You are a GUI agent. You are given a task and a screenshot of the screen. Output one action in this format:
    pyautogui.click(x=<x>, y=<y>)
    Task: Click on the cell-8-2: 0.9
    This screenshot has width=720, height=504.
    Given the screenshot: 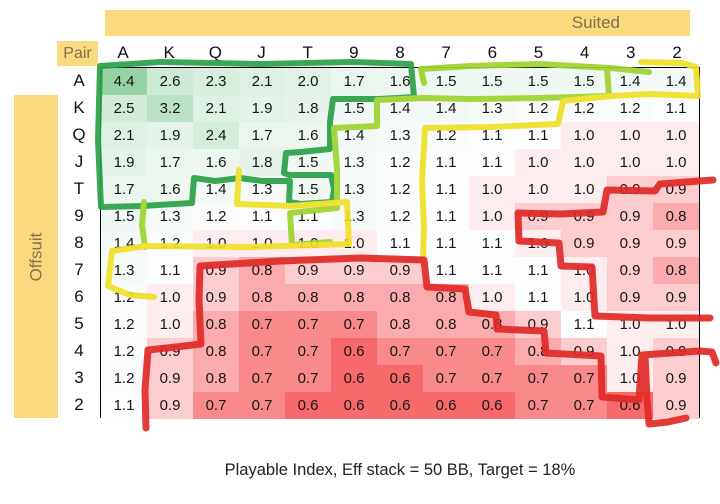 What is the action you would take?
    pyautogui.click(x=676, y=243)
    